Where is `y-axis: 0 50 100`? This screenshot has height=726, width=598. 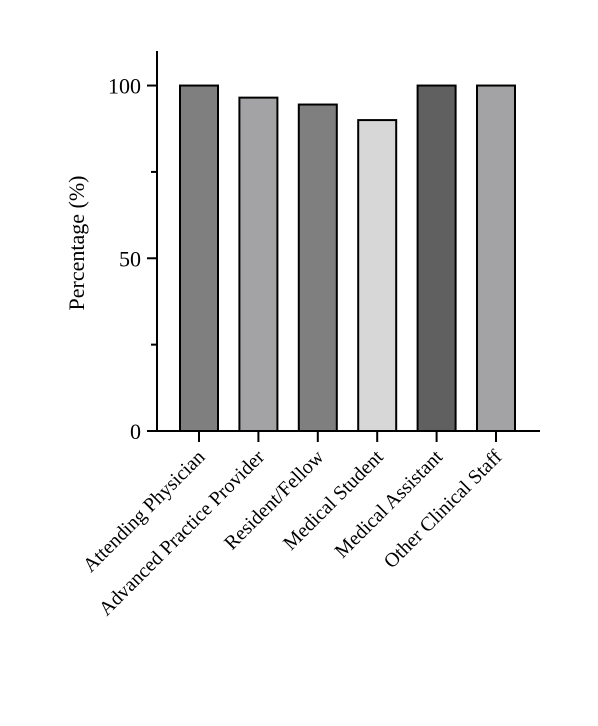
y-axis: 0 50 100 is located at coordinates (133, 247).